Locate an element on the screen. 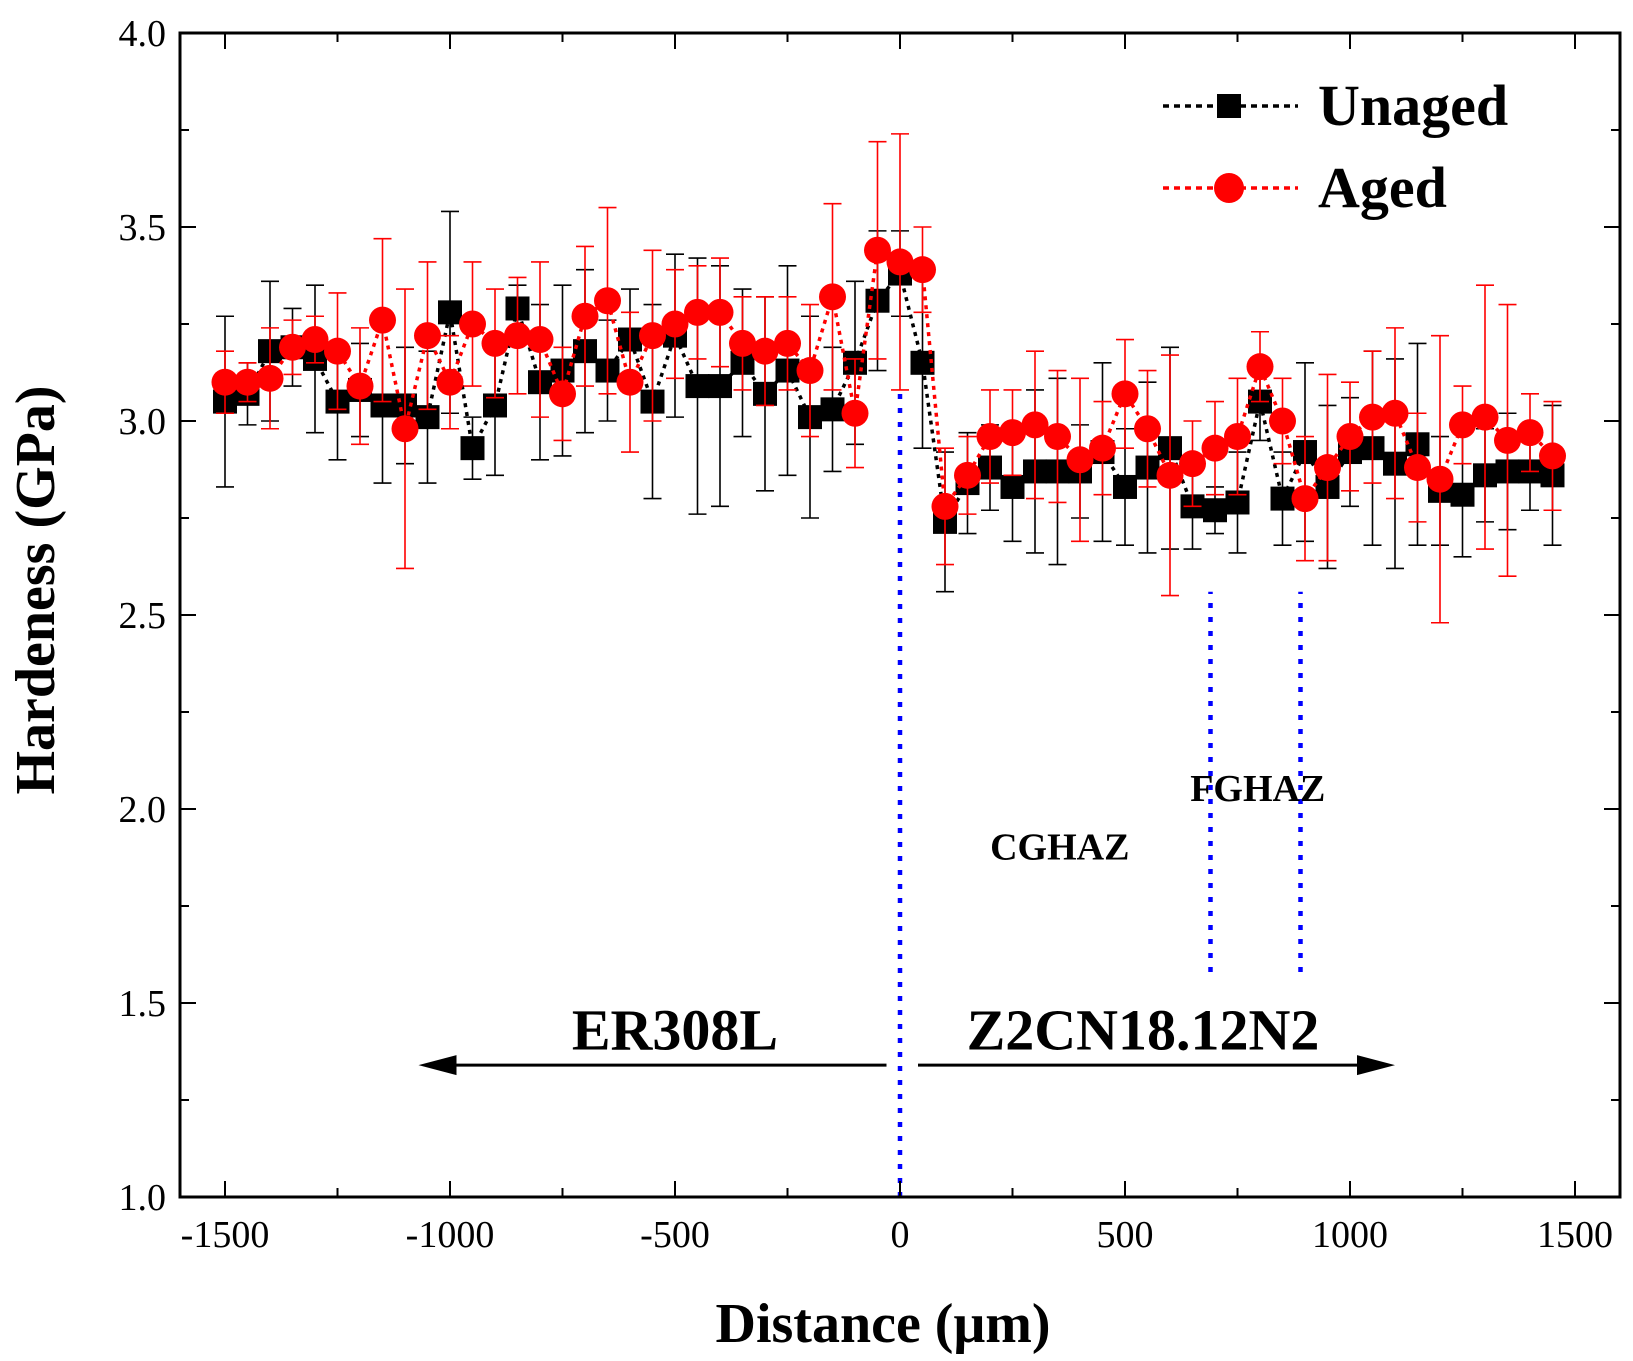 The height and width of the screenshot is (1361, 1633). x-tick-label: -1000 is located at coordinates (450, 1235).